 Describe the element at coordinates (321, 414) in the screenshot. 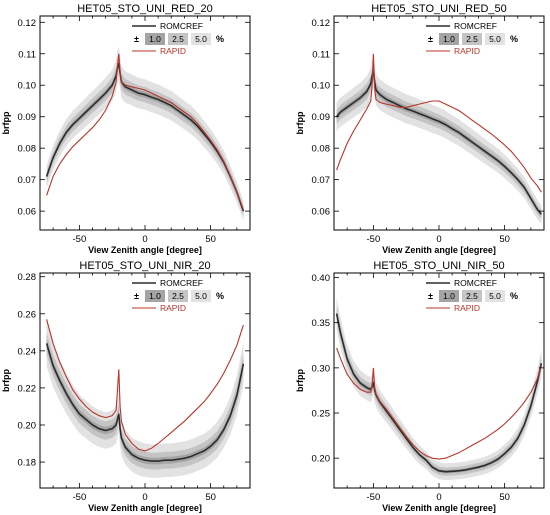

I see `y-tick-label: 0.25` at that location.